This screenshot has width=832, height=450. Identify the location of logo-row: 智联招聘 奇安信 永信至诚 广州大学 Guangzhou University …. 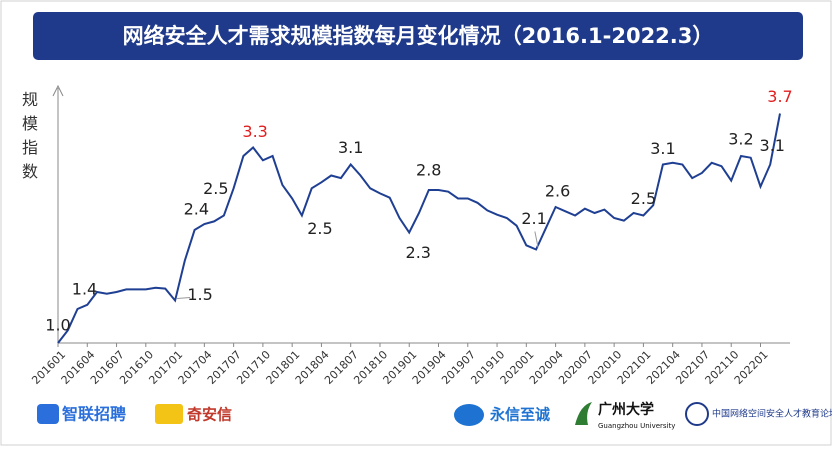
(434, 415).